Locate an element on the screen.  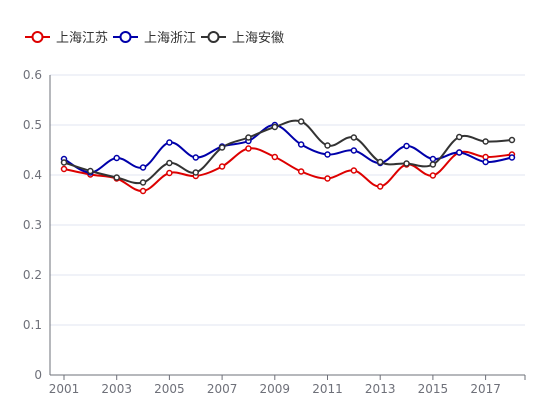
x-tick-label: 2011 is located at coordinates (327, 389).